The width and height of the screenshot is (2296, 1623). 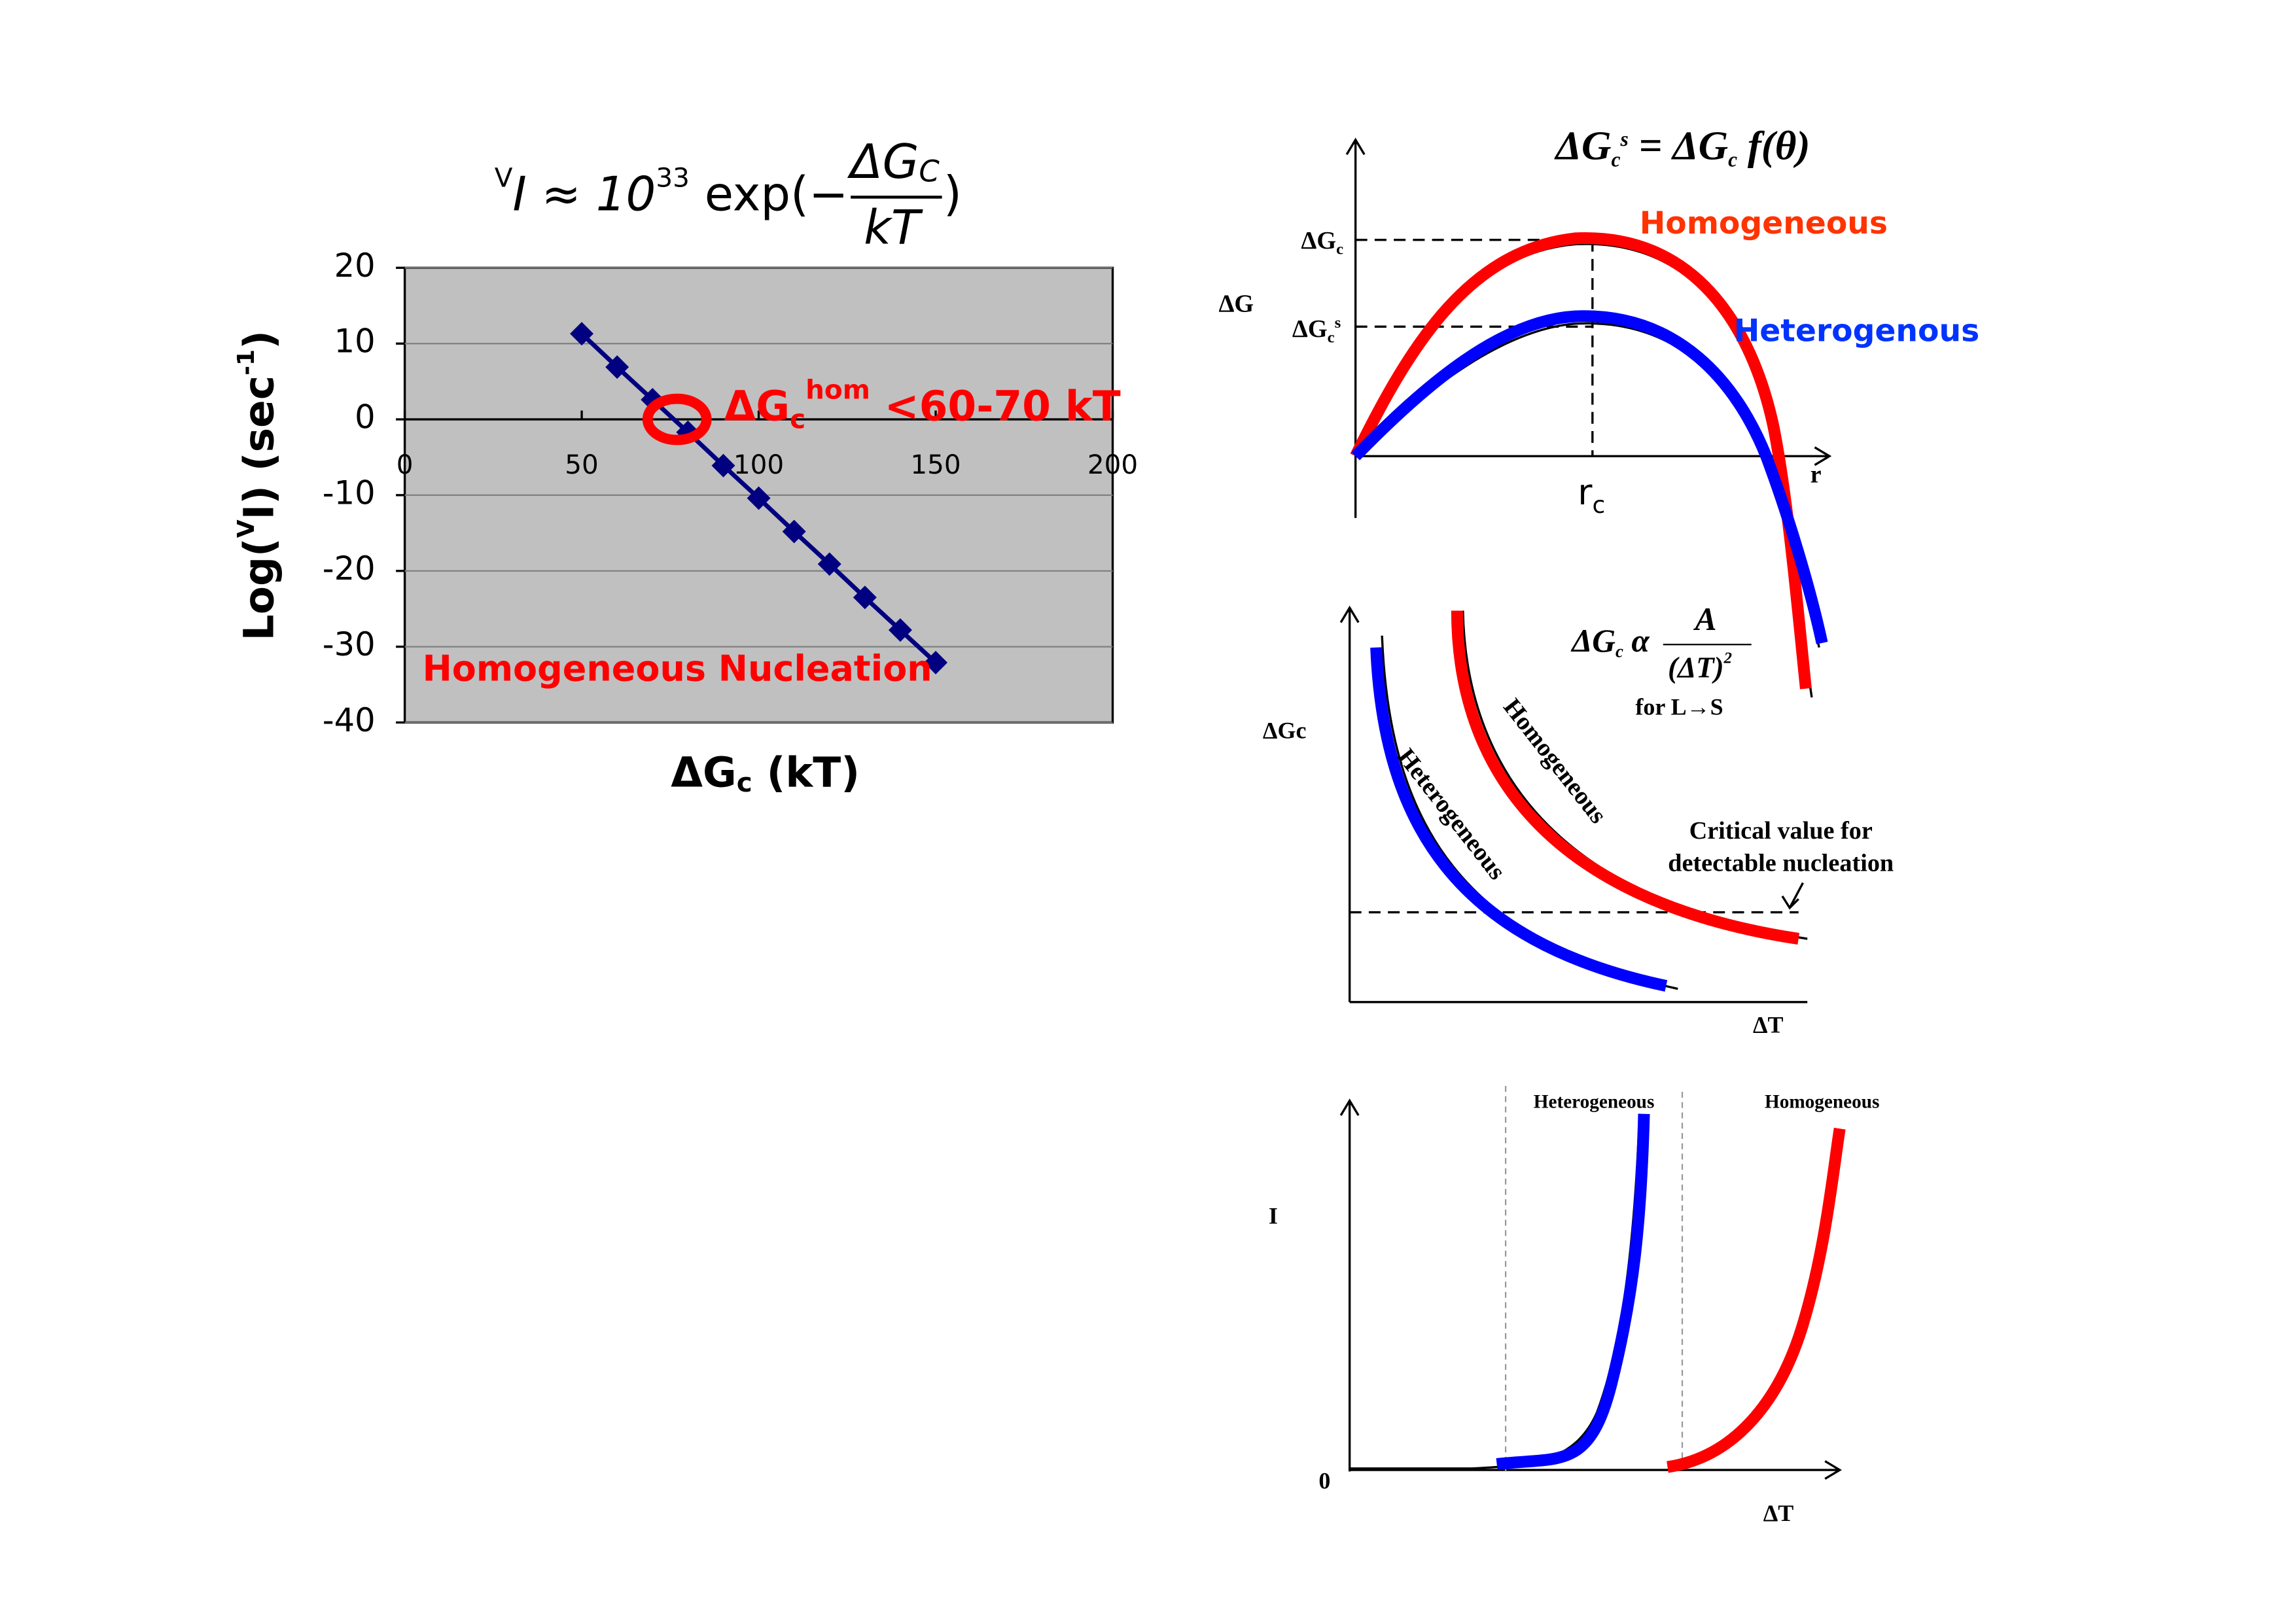 What do you see at coordinates (1679, 146) in the screenshot?
I see `formula-part: = ΔG` at bounding box center [1679, 146].